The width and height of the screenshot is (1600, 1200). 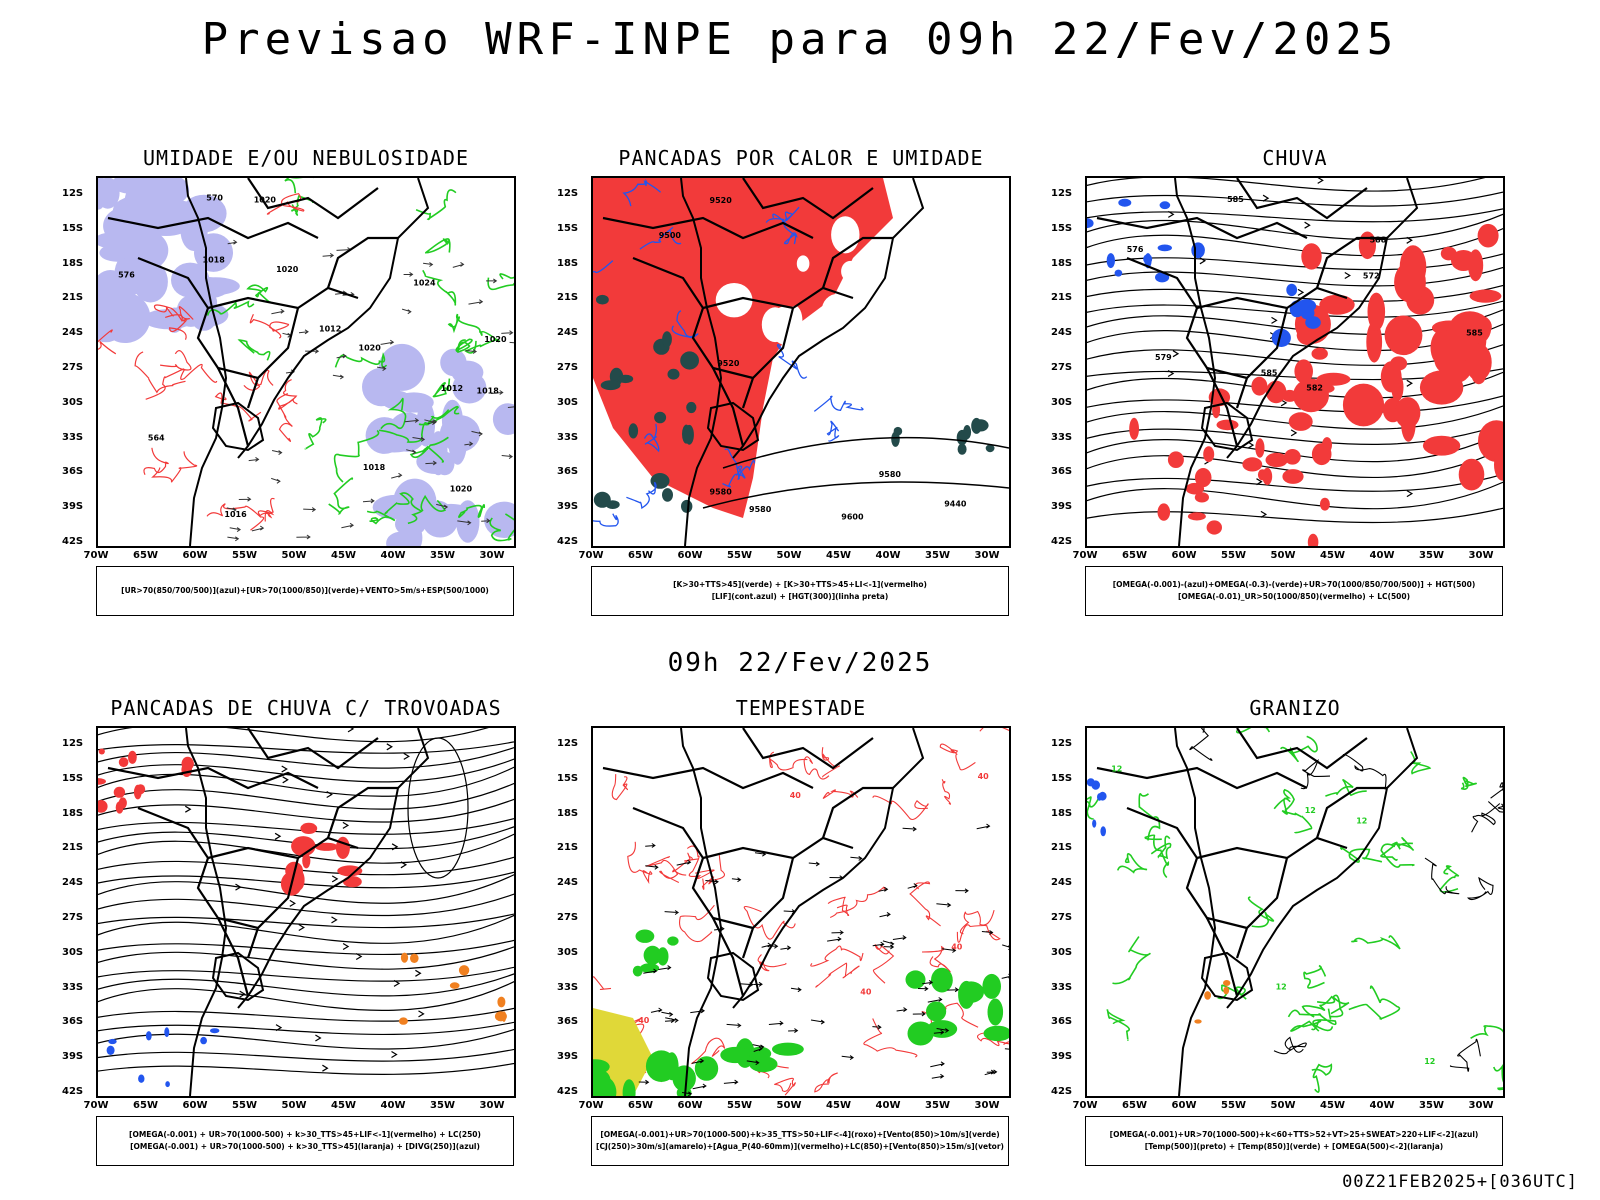 What do you see at coordinates (1062, 472) in the screenshot?
I see `latitude-tick-label: 36S` at bounding box center [1062, 472].